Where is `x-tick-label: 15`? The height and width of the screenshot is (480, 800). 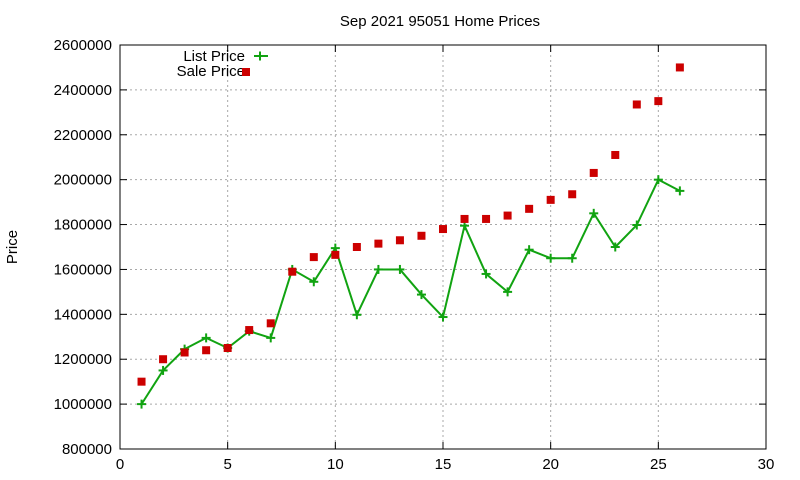
x-tick-label: 15 is located at coordinates (443, 464).